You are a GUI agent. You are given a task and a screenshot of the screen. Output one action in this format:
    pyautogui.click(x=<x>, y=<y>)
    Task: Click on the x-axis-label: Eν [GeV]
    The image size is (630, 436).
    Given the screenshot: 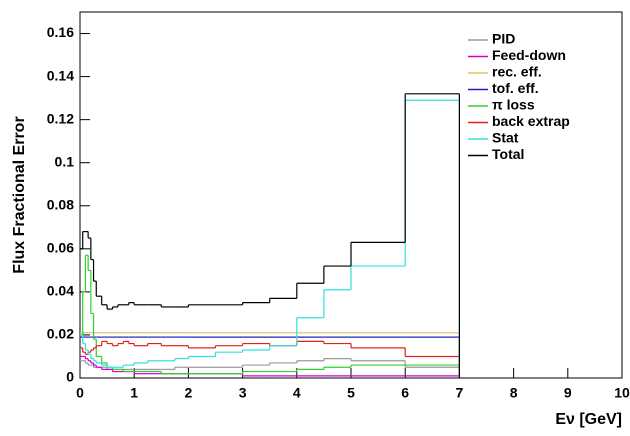 What is the action you would take?
    pyautogui.click(x=588, y=419)
    